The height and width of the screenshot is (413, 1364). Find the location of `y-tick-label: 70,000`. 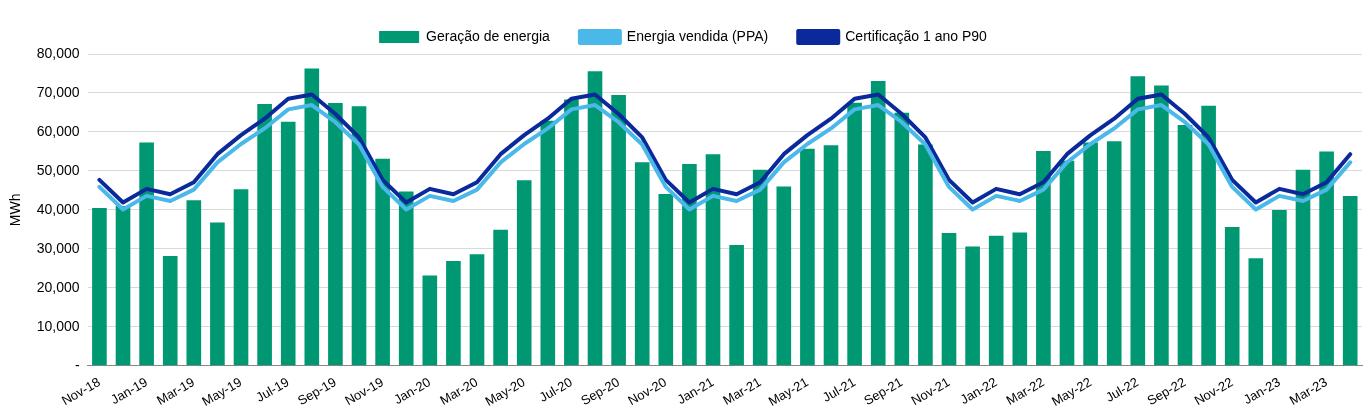

y-tick-label: 70,000 is located at coordinates (58, 91).